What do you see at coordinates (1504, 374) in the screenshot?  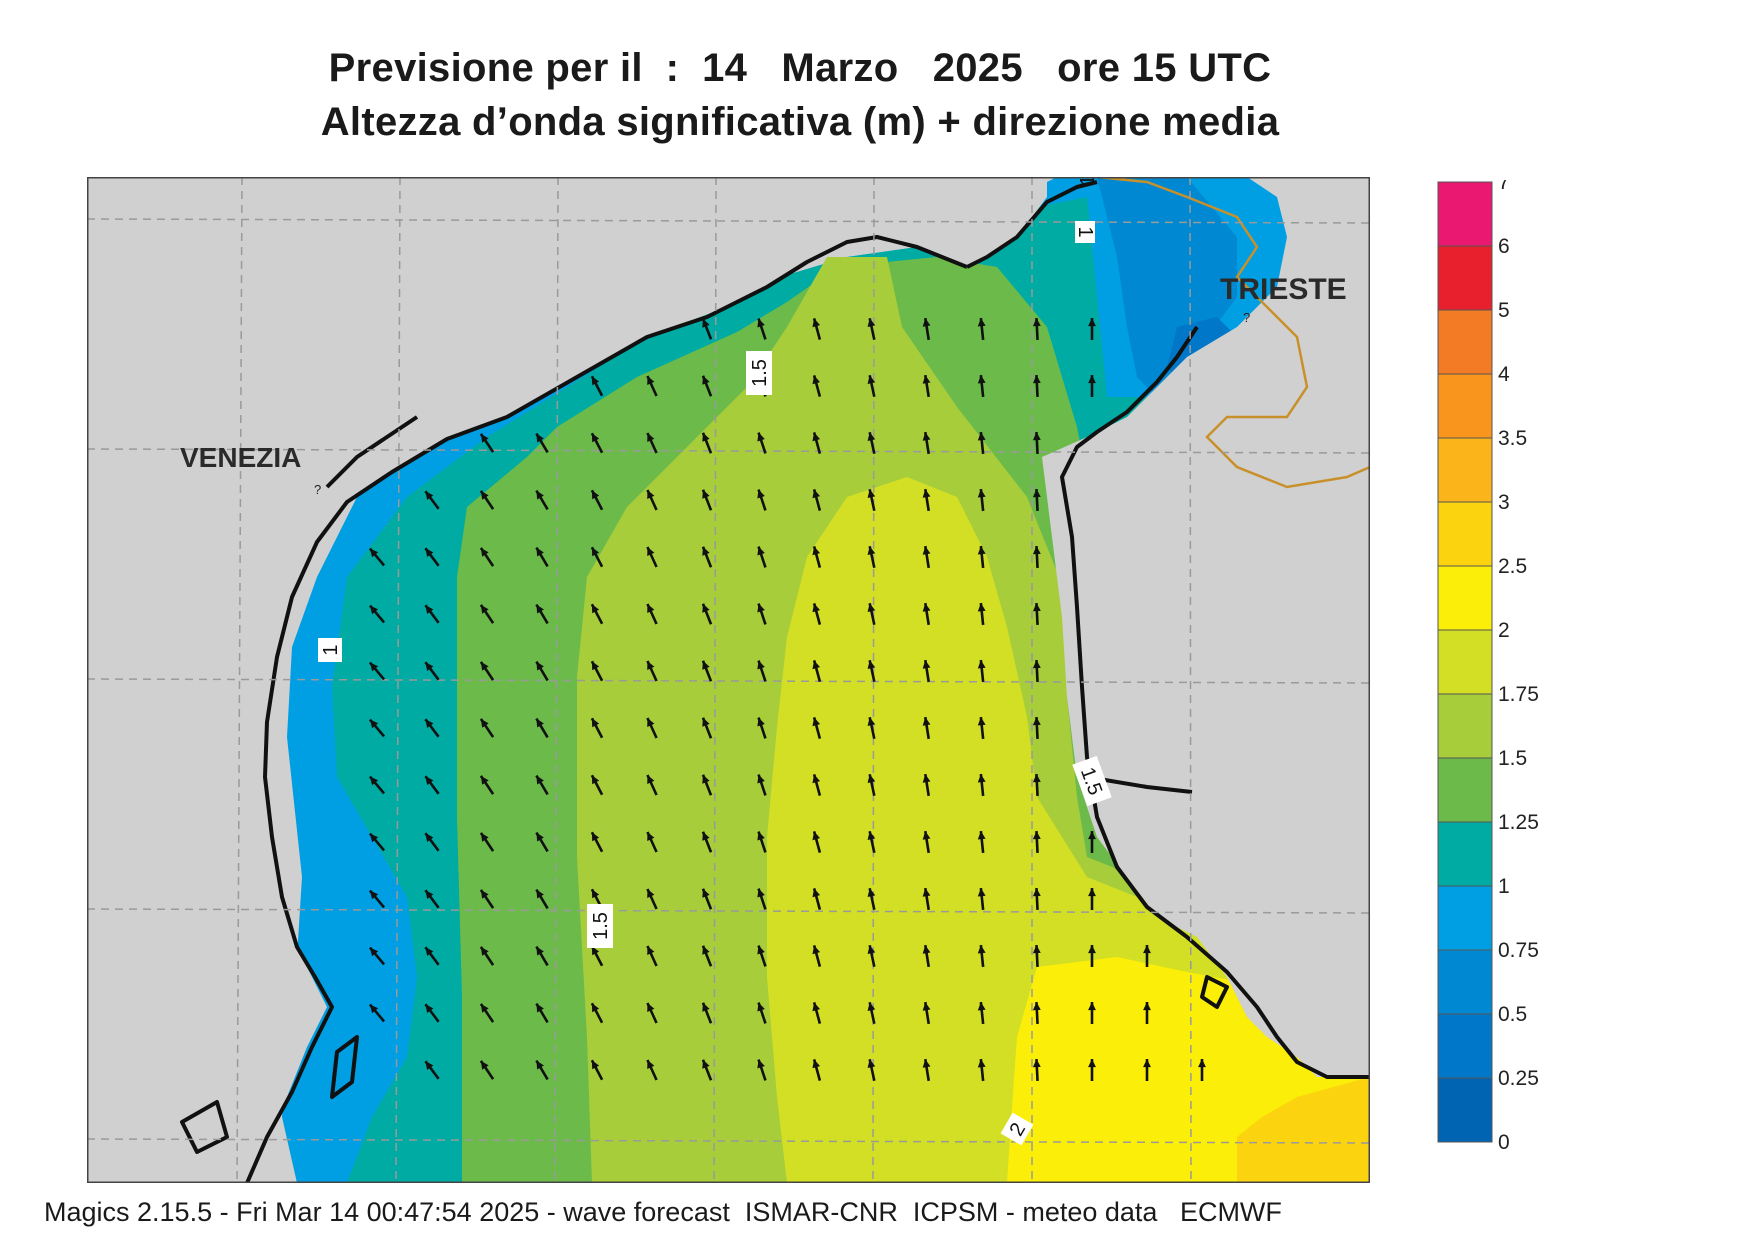 I see `legend-level-label: 4` at bounding box center [1504, 374].